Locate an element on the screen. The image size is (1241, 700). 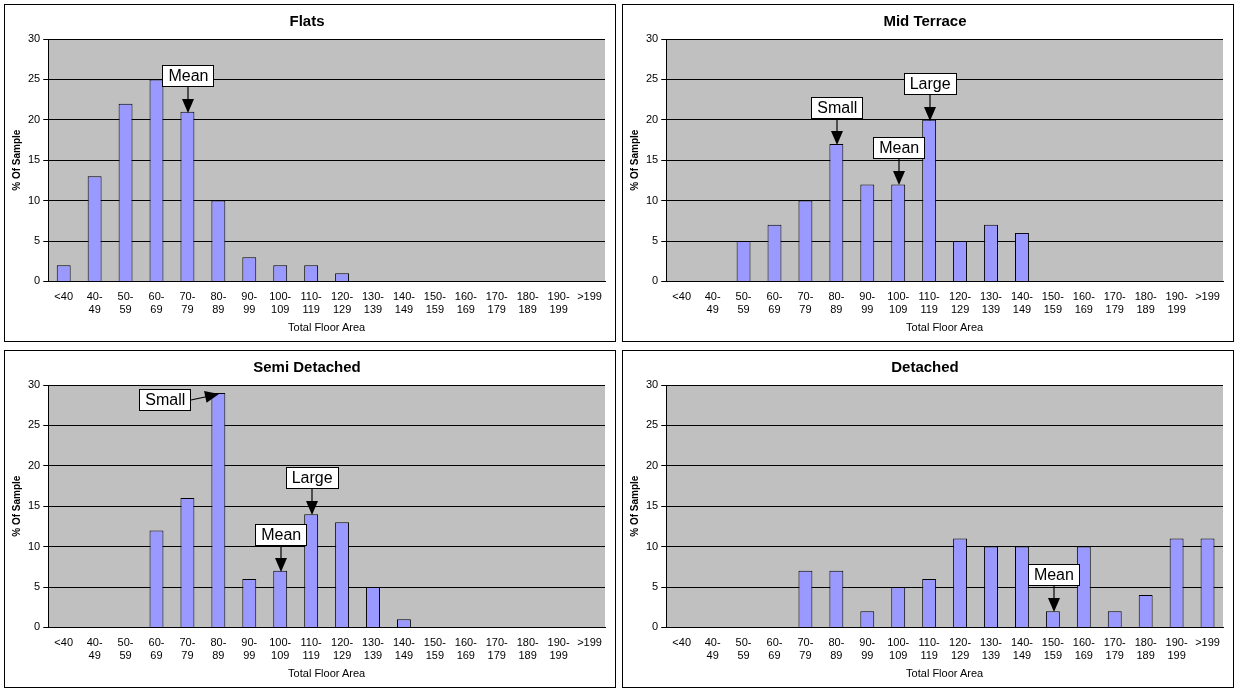
chart-title: Detached is located at coordinates (925, 367).